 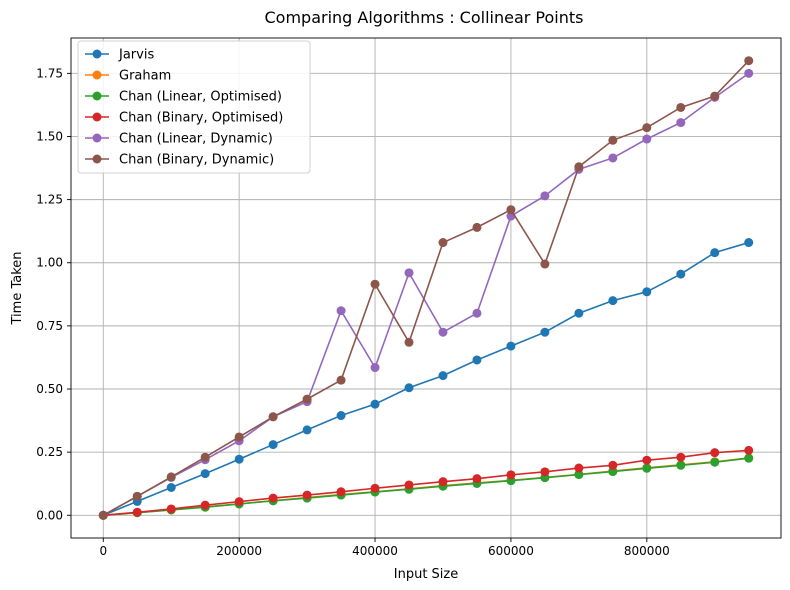 What do you see at coordinates (49, 136) in the screenshot?
I see `y-tick-label: 1.50` at bounding box center [49, 136].